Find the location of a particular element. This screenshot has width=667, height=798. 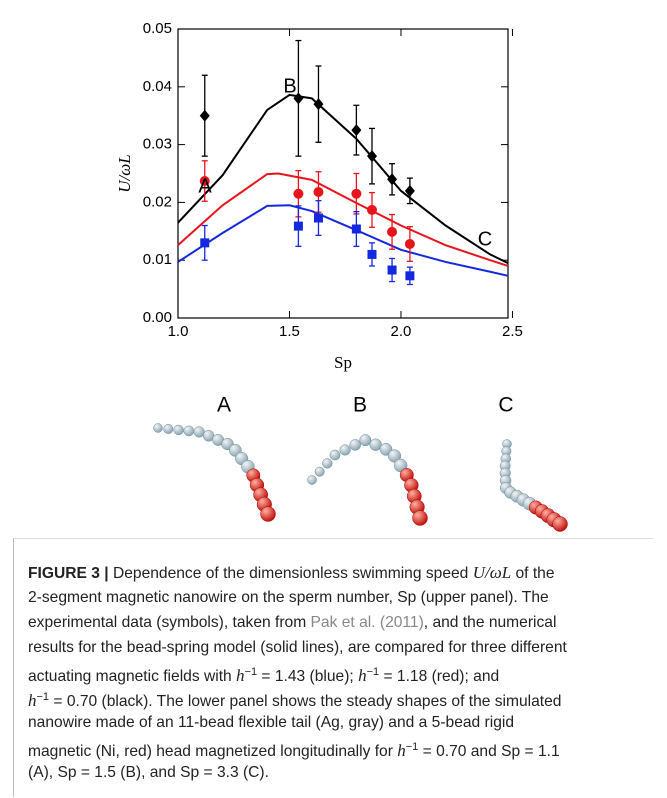

caption-text: actuating magnetic fields with is located at coordinates (132, 676).